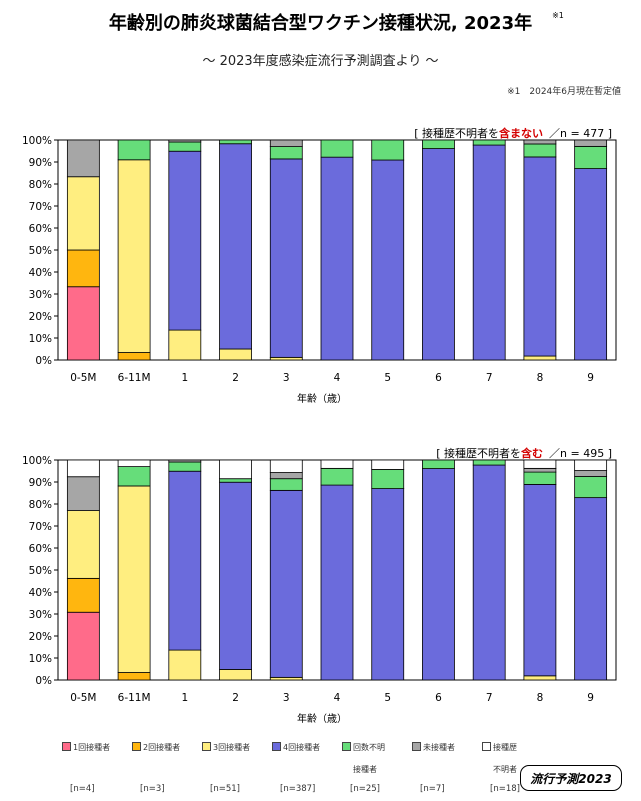 Image resolution: width=641 pixels, height=801 pixels. Describe the element at coordinates (43, 681) in the screenshot. I see `y-tick-label: 0%` at that location.